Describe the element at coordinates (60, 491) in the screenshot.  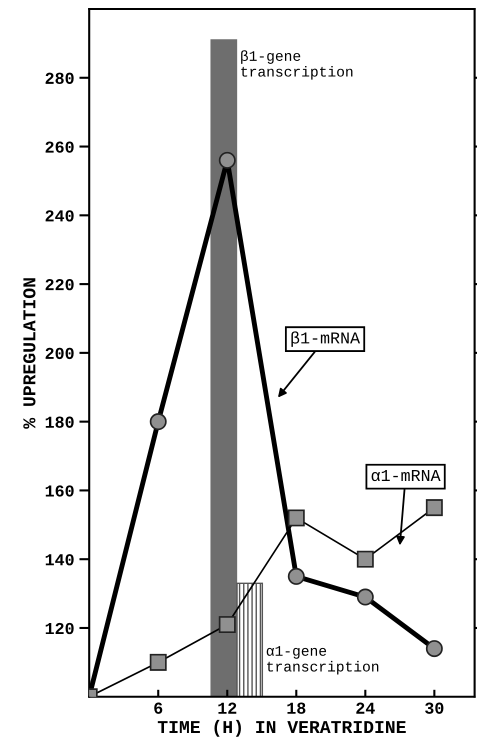
I see `y-tick-label: 160` at that location.